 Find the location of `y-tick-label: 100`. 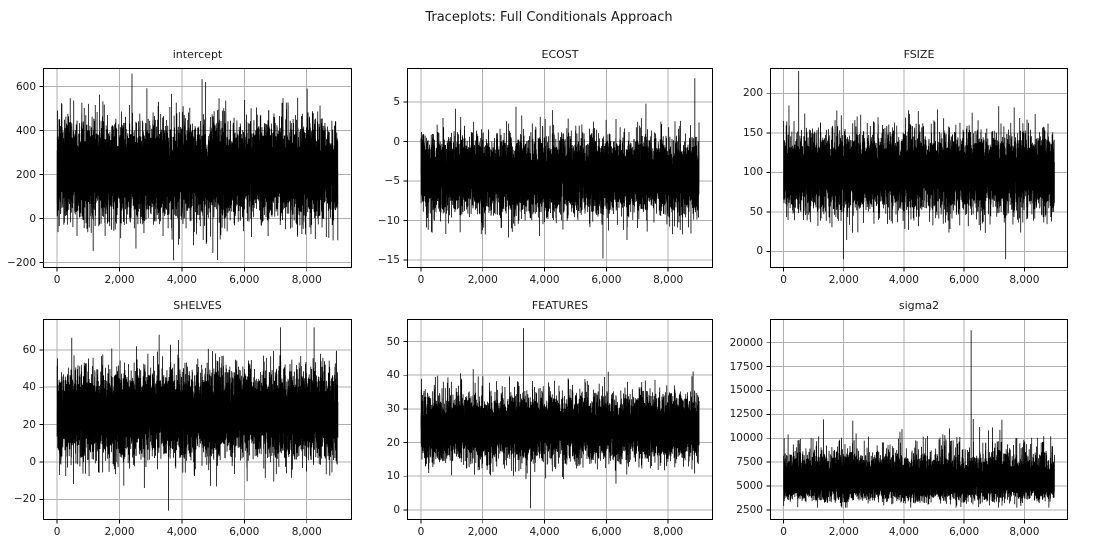

y-tick-label: 100 is located at coordinates (752, 172).